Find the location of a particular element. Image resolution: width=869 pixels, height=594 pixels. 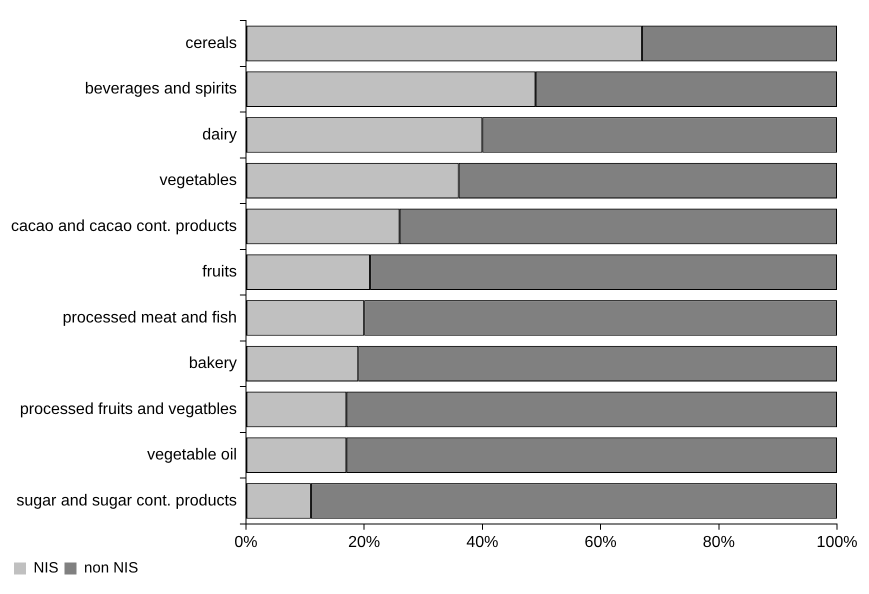

y-tick-label: fruits is located at coordinates (219, 272).